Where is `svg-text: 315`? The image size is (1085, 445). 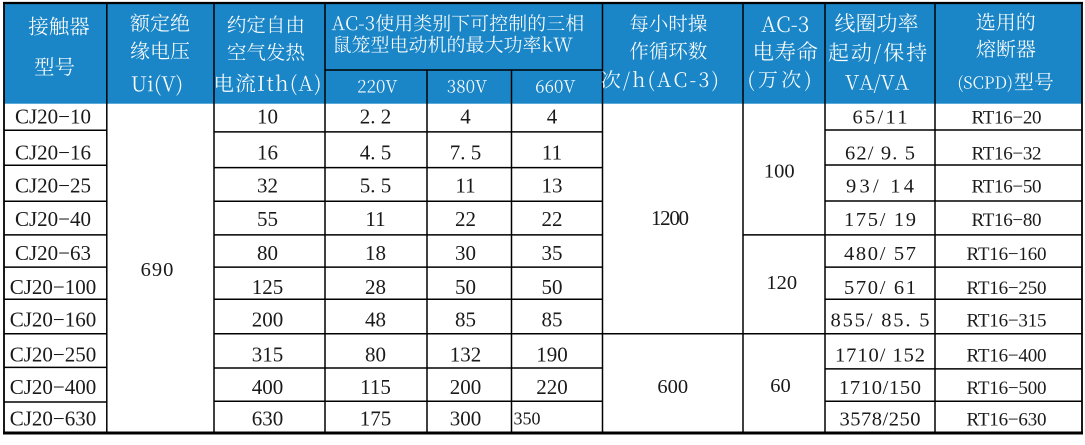
svg-text: 315 is located at coordinates (268, 354).